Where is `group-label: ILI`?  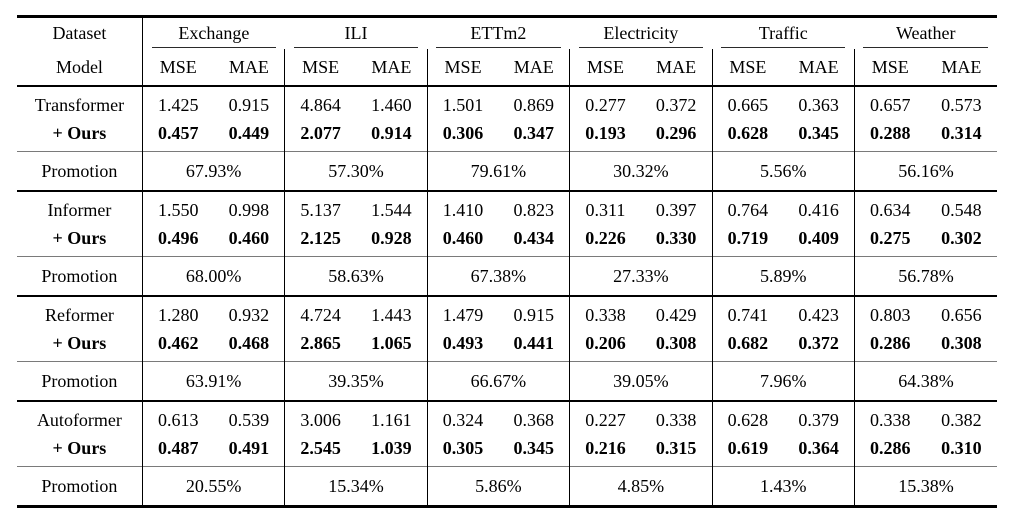
group-label: ILI is located at coordinates (356, 33).